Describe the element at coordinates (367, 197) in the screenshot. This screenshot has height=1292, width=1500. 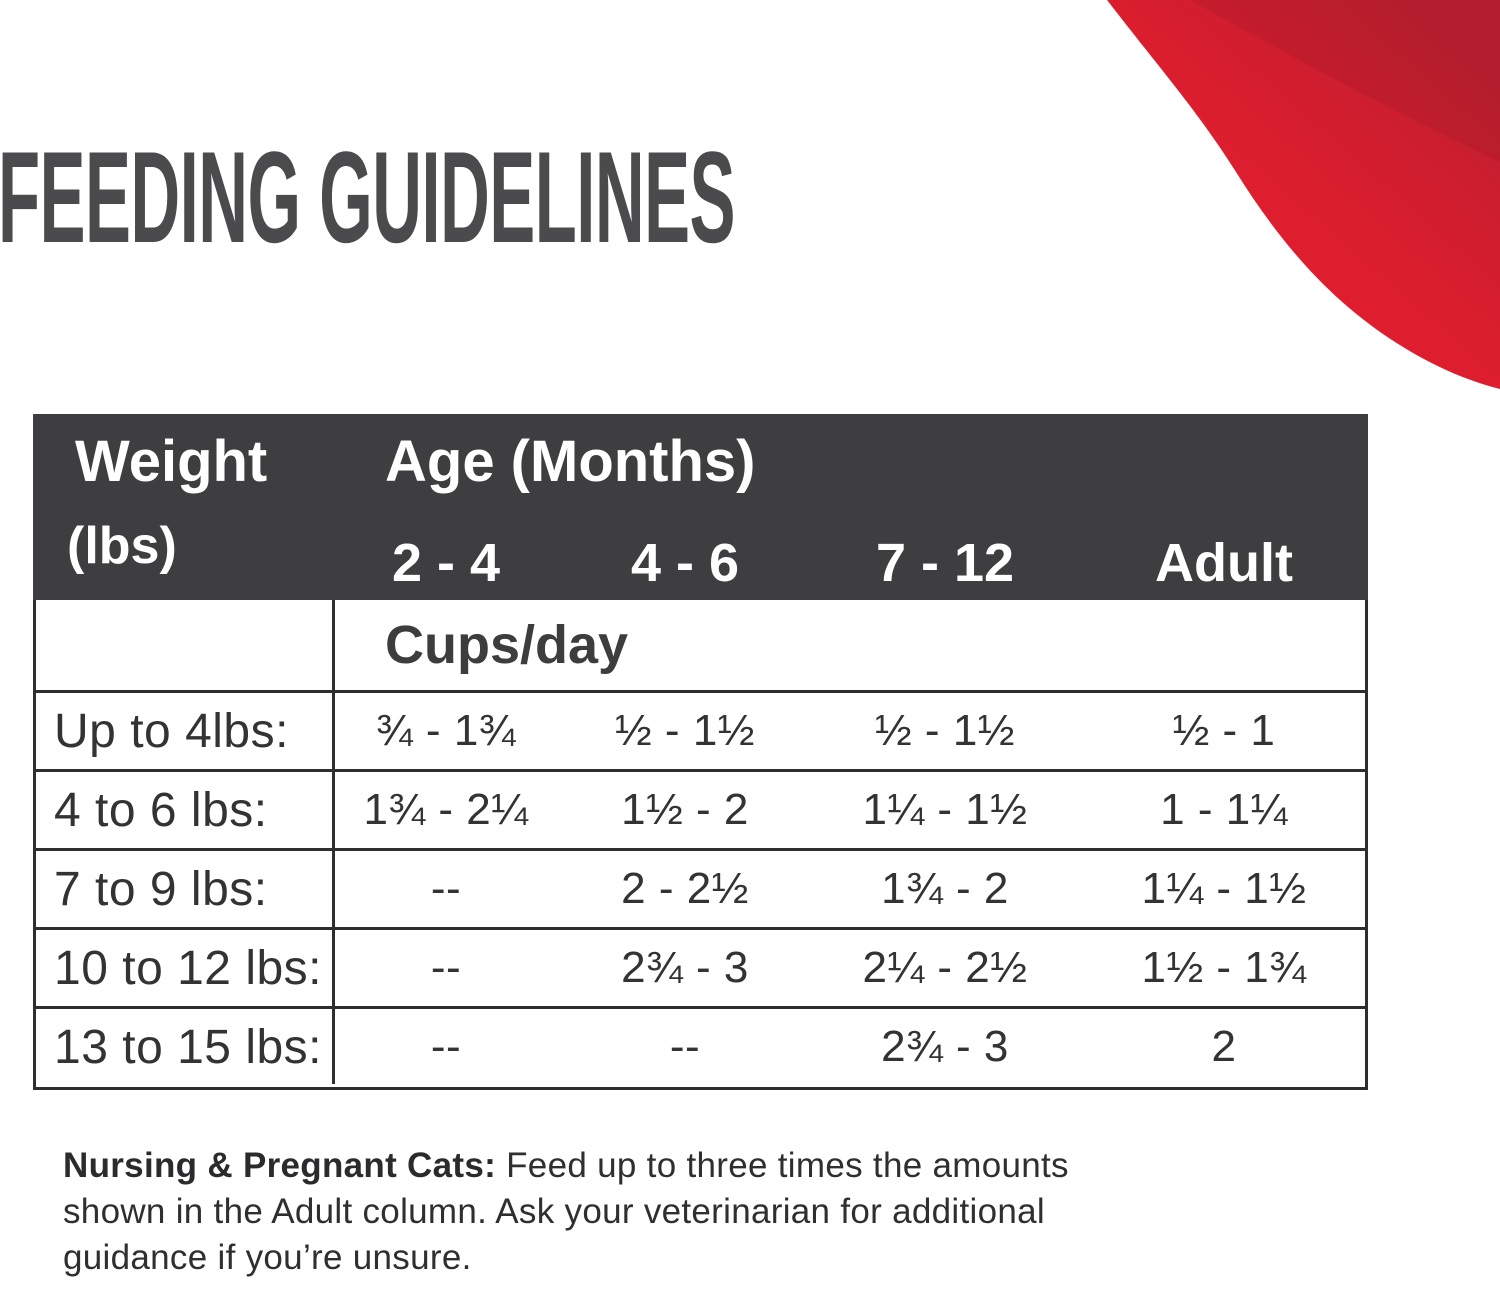
I see `page-title: FEEDING GUIDELINES` at that location.